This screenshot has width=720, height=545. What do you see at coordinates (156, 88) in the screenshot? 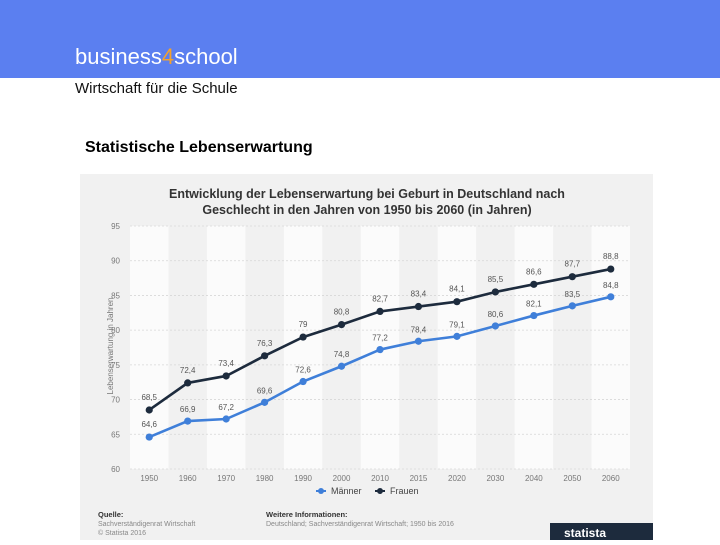
I see `header-subtitle: Wirtschaft für die Schule` at bounding box center [156, 88].